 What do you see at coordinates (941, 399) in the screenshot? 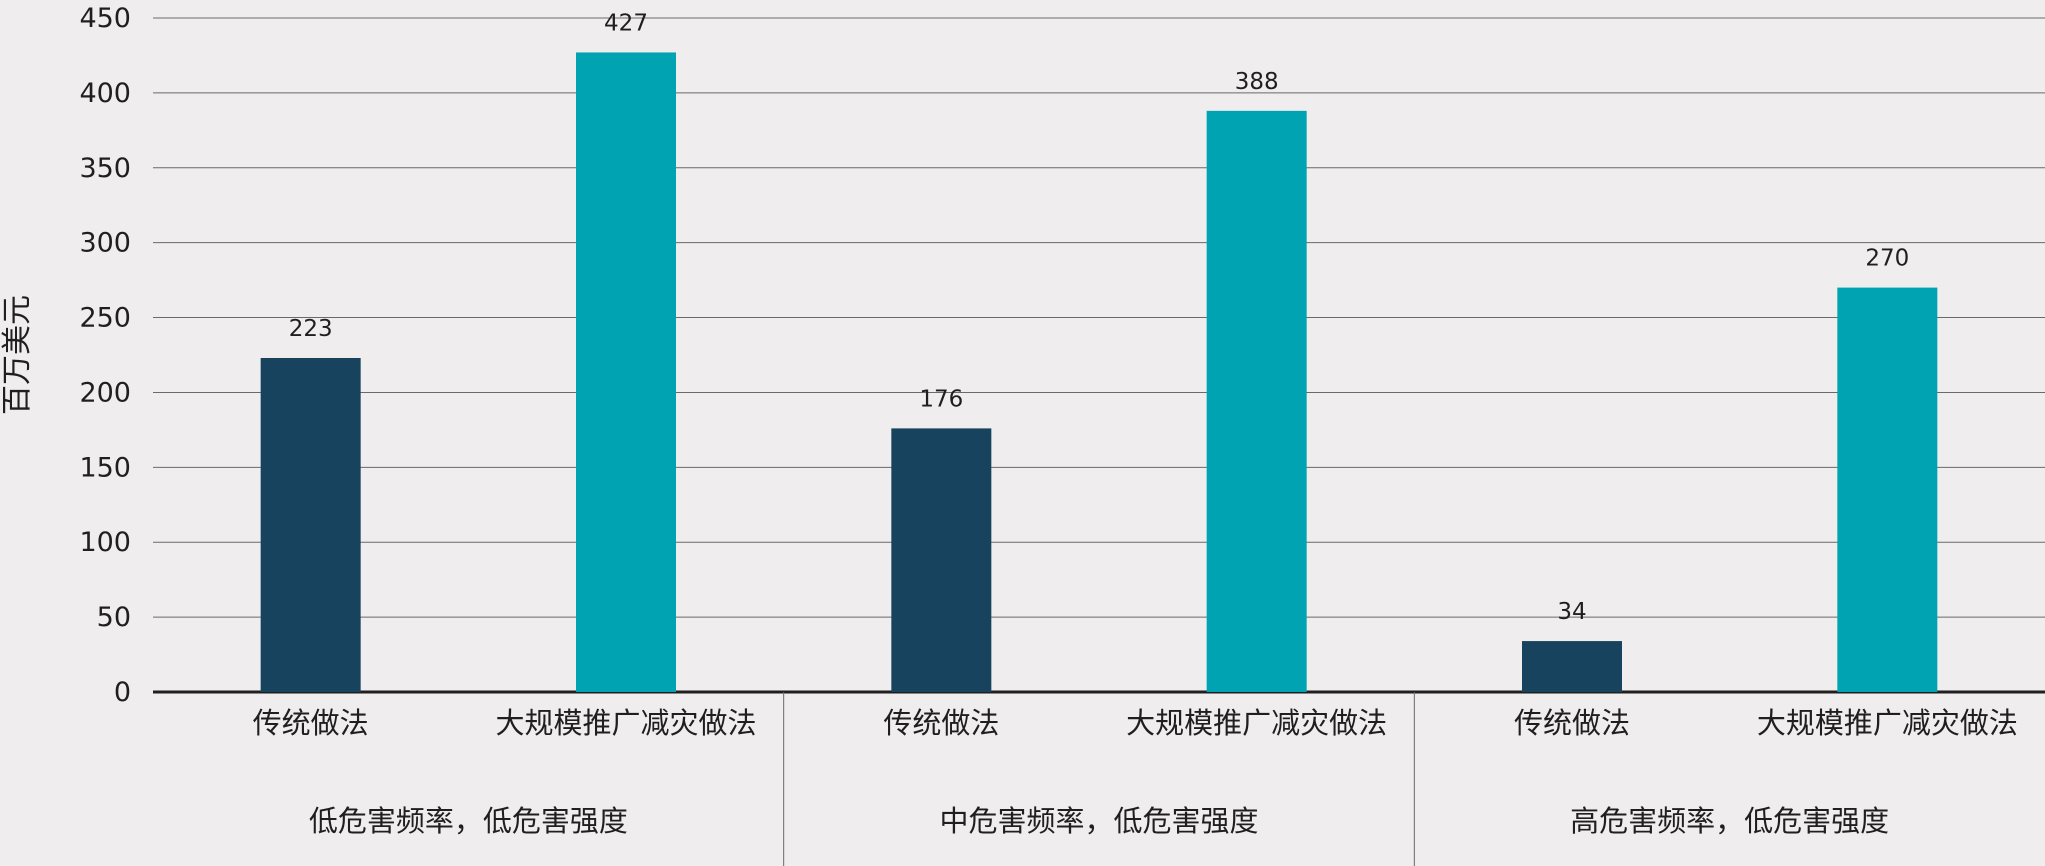
I see `data-label: 176` at bounding box center [941, 399].